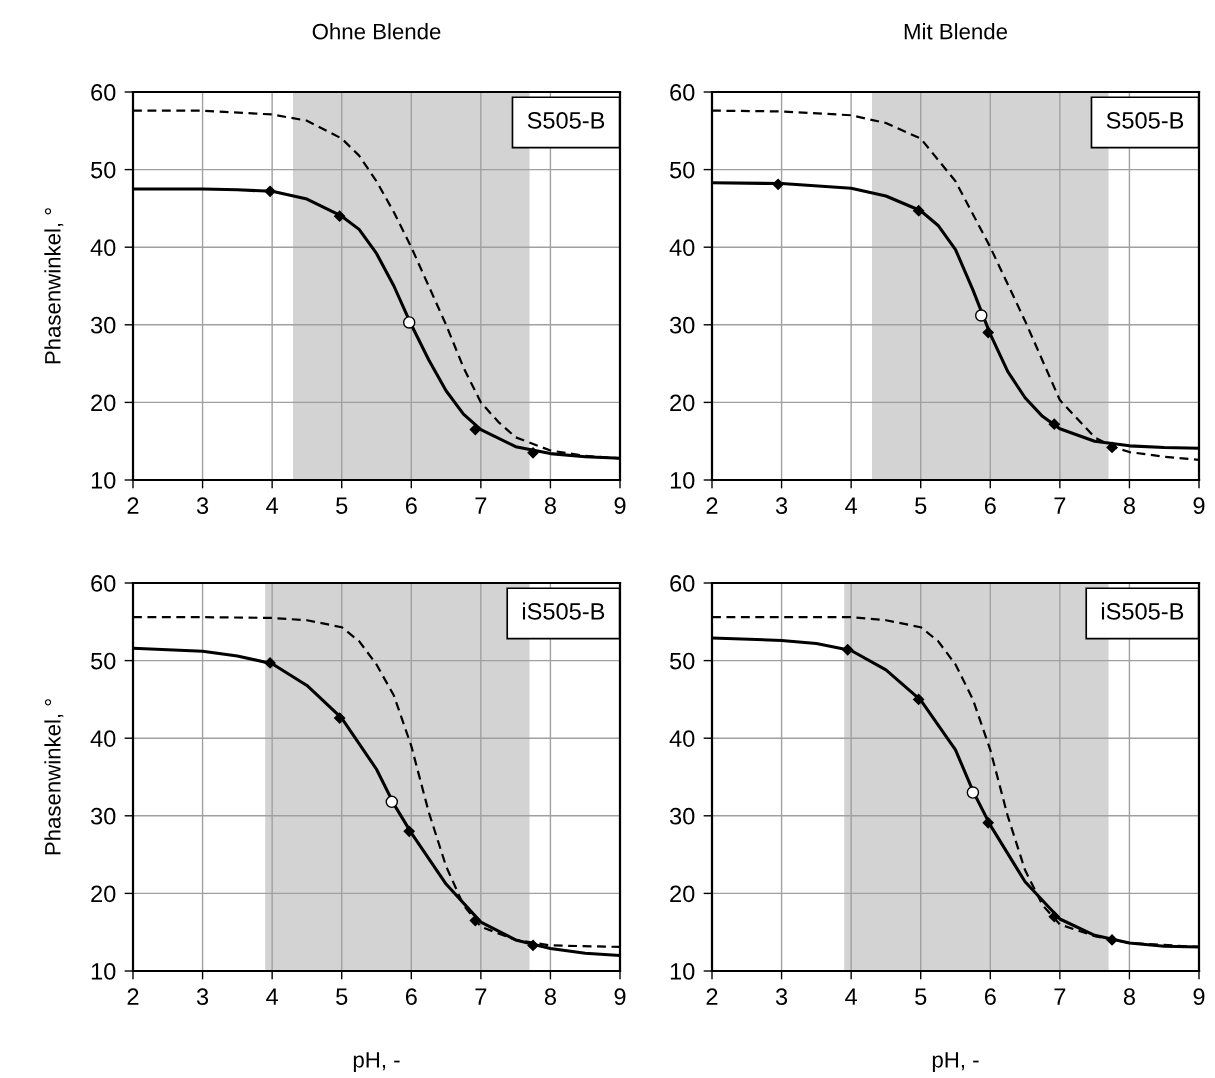 The width and height of the screenshot is (1215, 1078). Describe the element at coordinates (956, 31) in the screenshot. I see `chart-title: Mit Blende` at that location.